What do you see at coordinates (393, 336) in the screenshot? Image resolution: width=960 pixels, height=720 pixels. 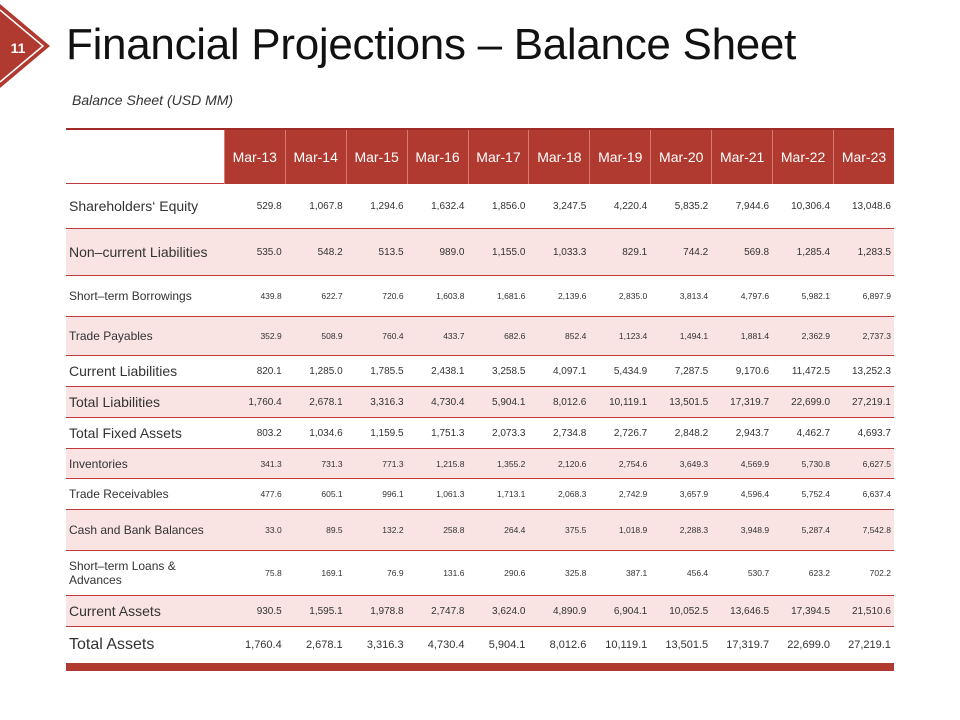 I see `table-cell: 760.4` at bounding box center [393, 336].